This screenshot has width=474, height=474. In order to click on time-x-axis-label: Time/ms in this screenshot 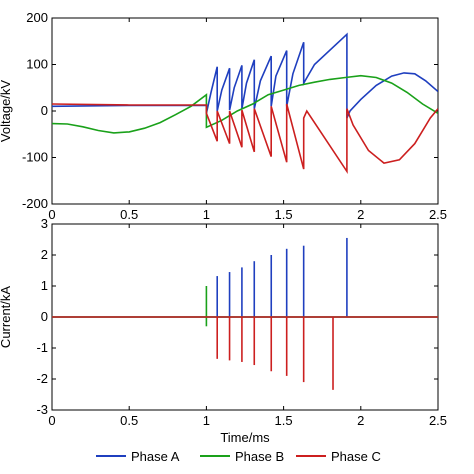, I will do `click(245, 437)`.